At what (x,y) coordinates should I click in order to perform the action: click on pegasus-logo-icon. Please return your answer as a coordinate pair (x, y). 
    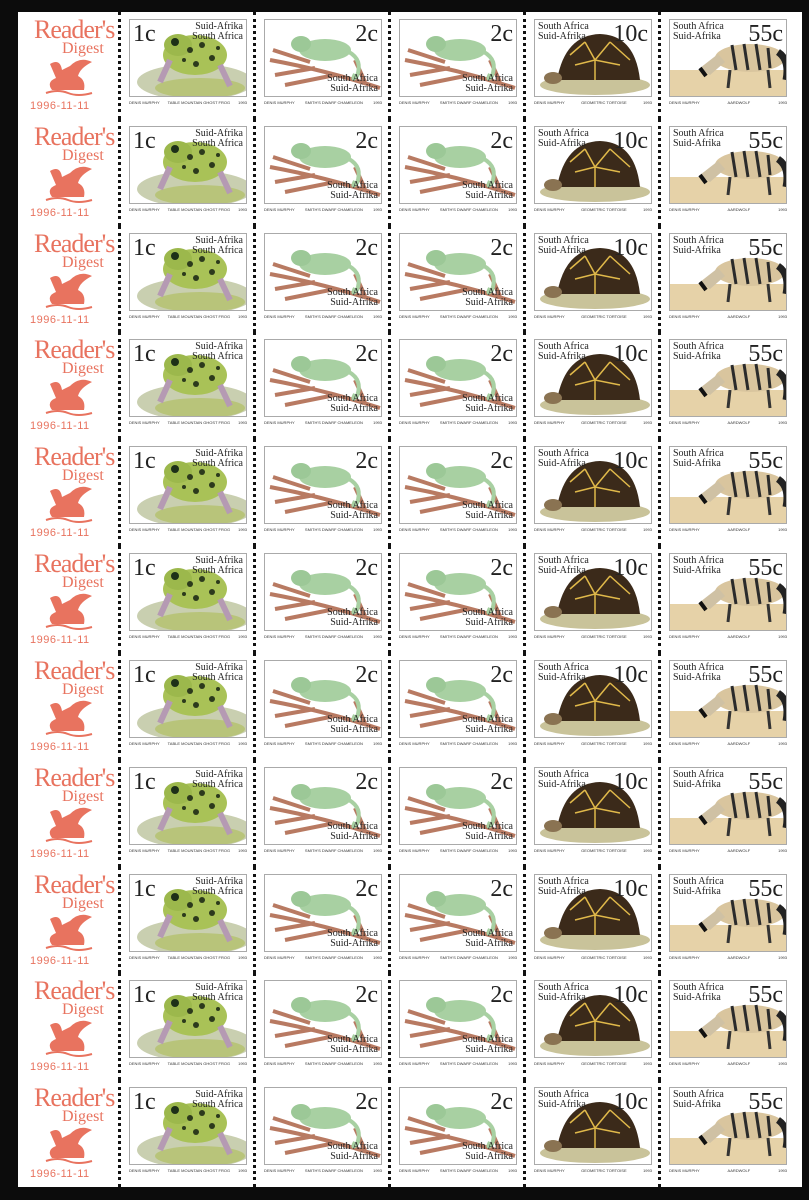
    Looking at the image, I should click on (69, 77).